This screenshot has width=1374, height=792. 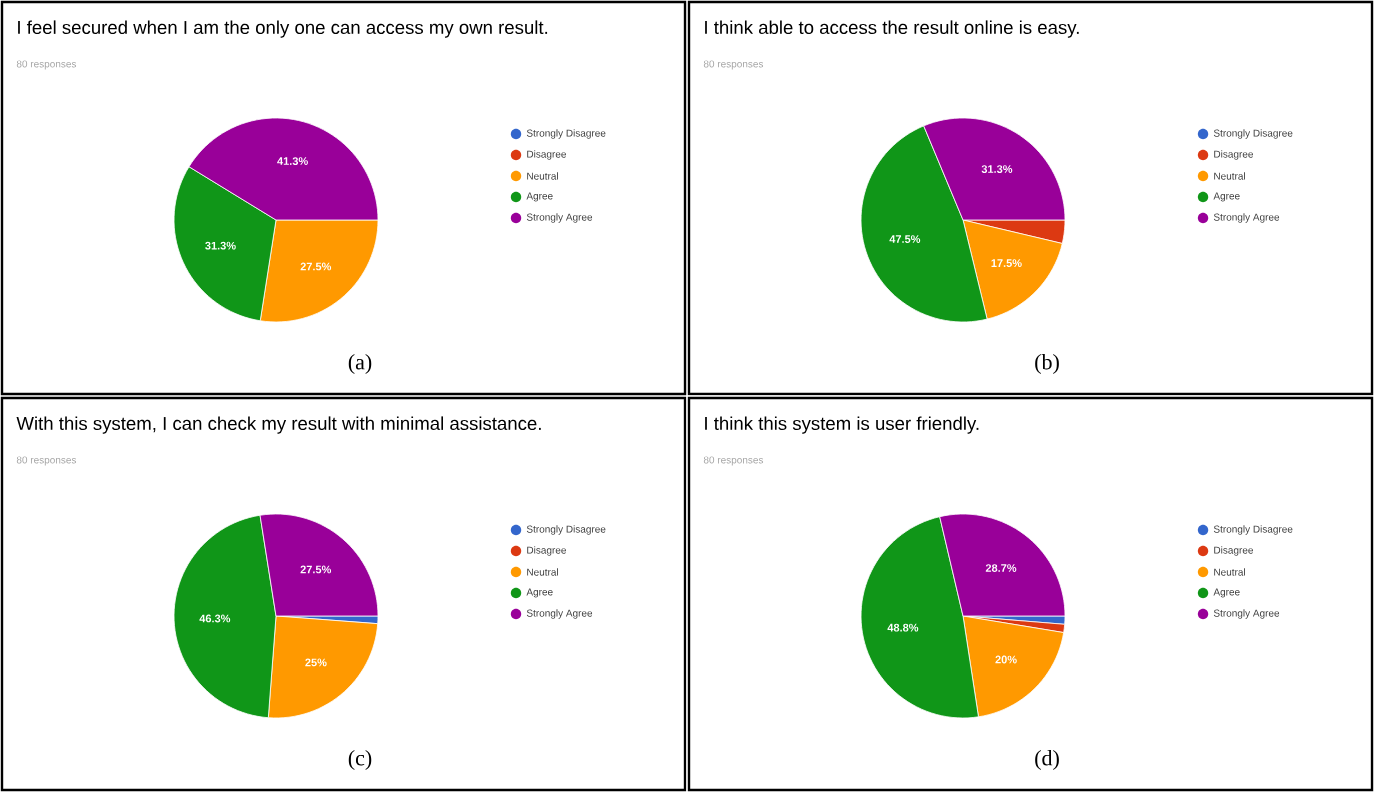 I want to click on text: (b), so click(x=1047, y=364).